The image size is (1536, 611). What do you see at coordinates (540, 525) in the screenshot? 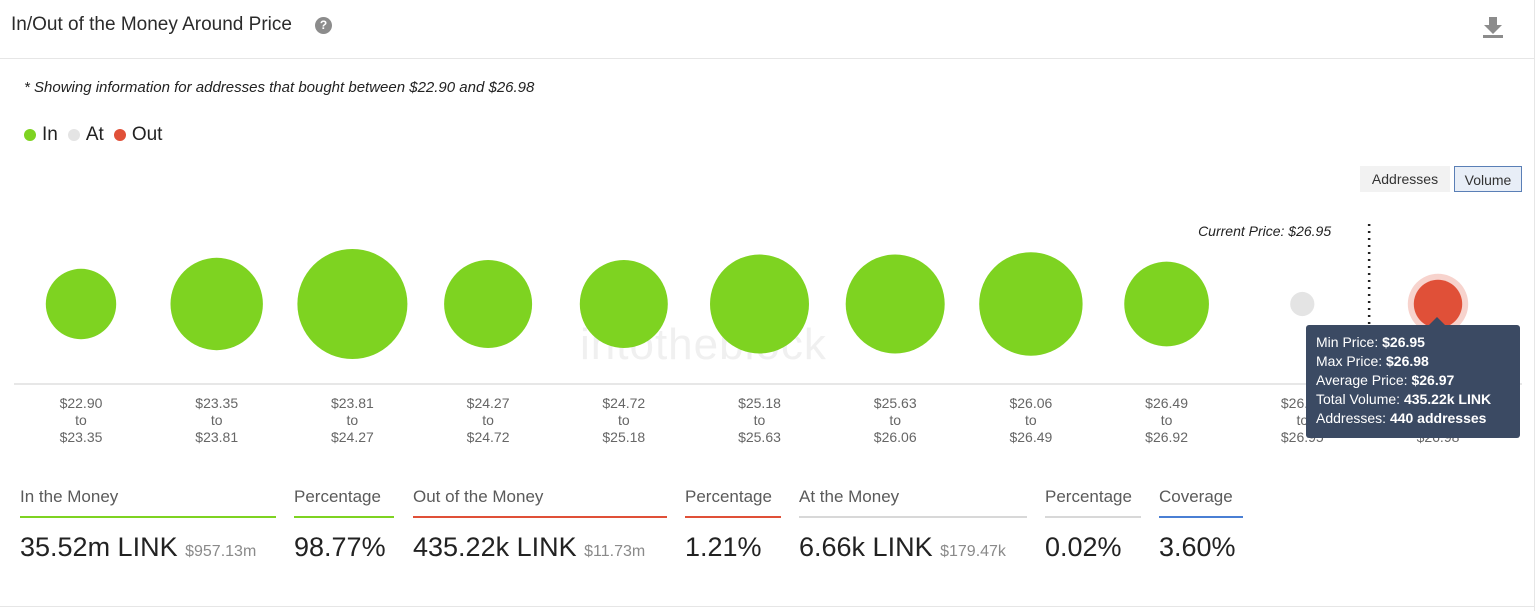
I see `stat-out-of-the-money: Out of the Money 435.22k LINK $11.73m` at bounding box center [540, 525].